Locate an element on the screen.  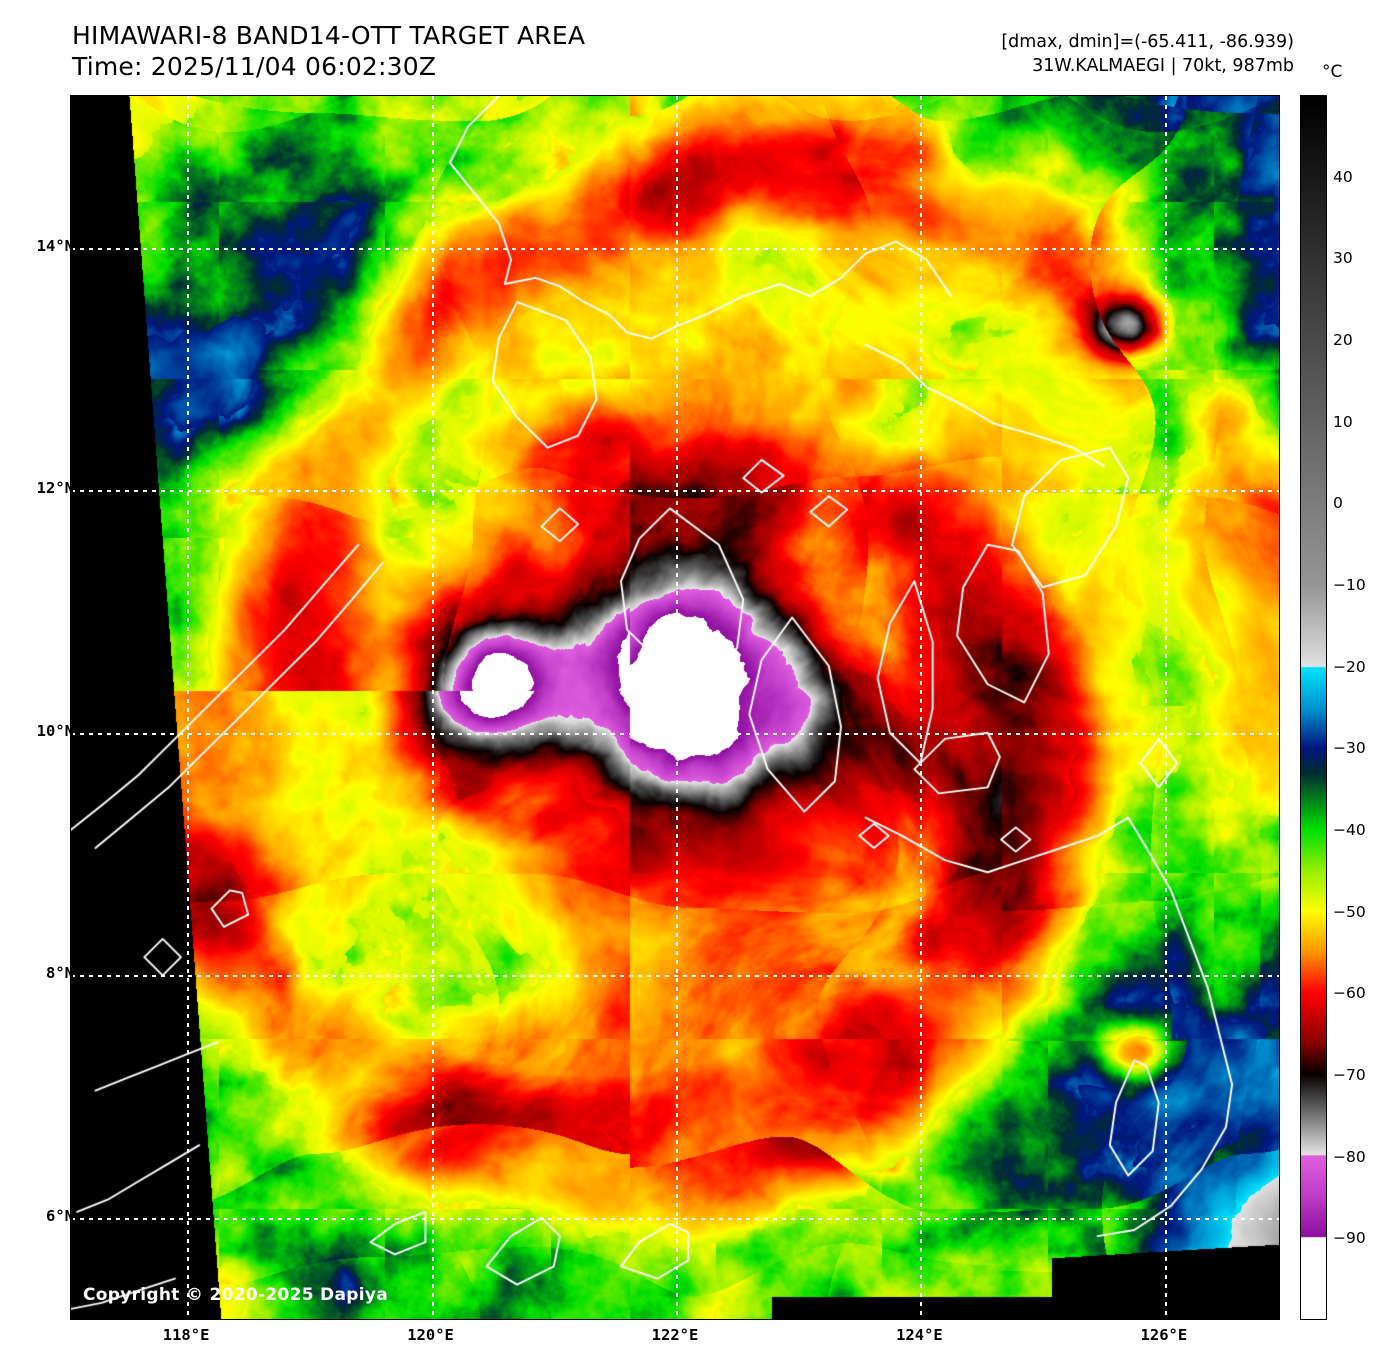
longitude-tick-label: 124°E is located at coordinates (919, 1335).